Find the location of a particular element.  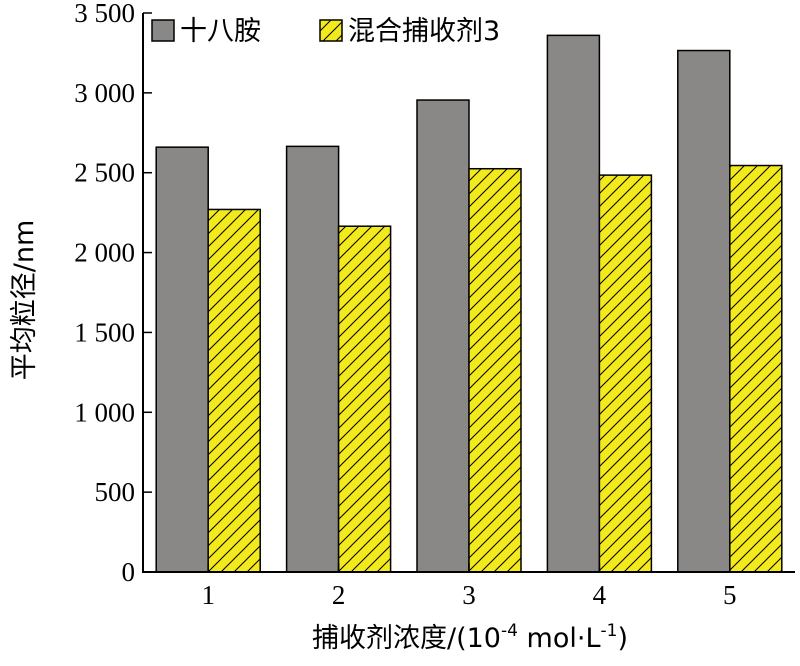

x-ticks-group: 1 2 3 4 5 is located at coordinates (469, 586).